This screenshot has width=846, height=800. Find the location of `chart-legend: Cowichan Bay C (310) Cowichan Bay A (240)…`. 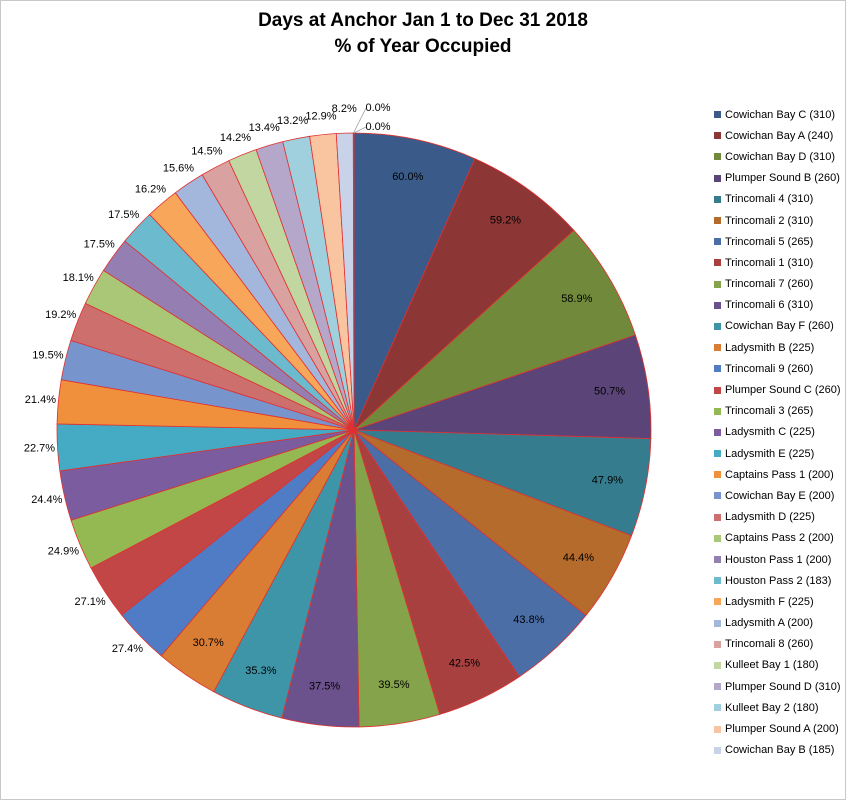

chart-legend: Cowichan Bay C (310) Cowichan Bay A (240)… is located at coordinates (779, 432).